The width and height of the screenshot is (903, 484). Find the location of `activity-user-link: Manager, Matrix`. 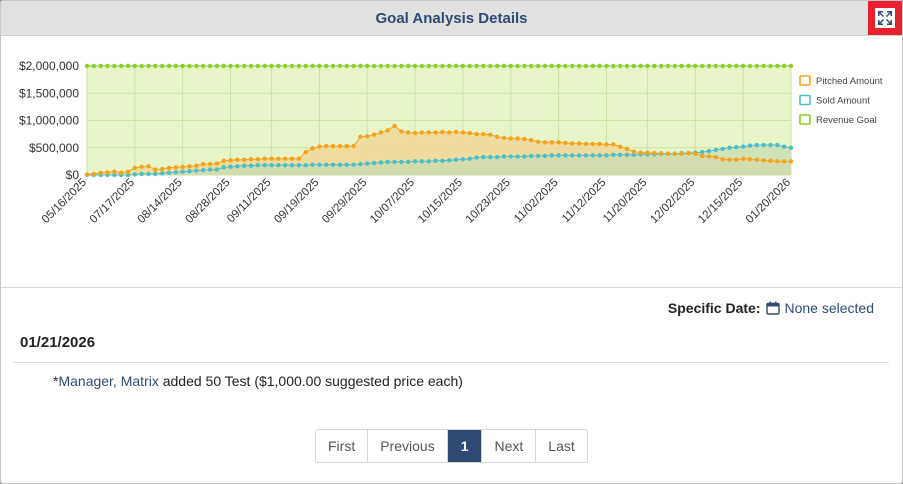

activity-user-link: Manager, Matrix is located at coordinates (108, 381).